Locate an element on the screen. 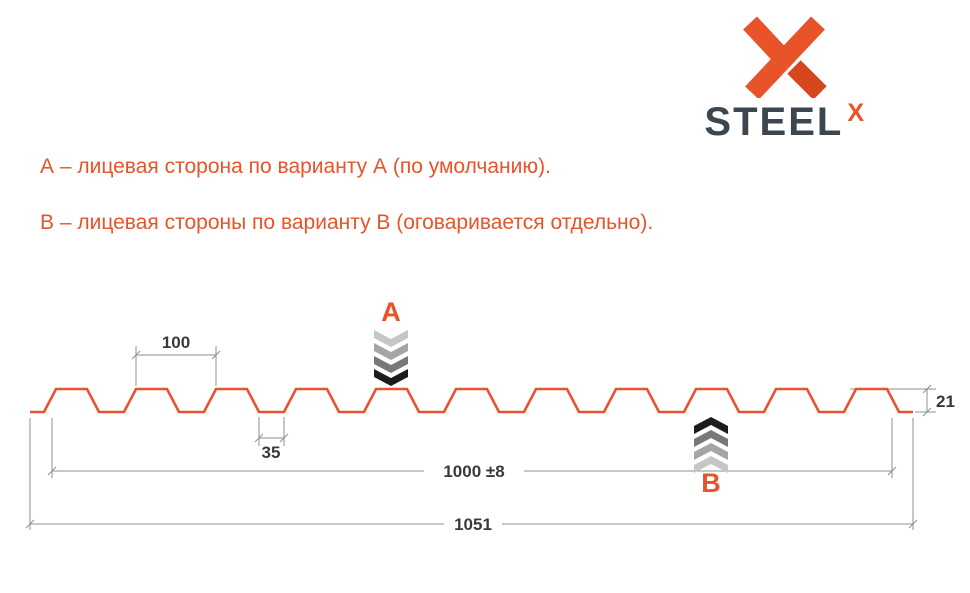 The image size is (970, 593). side-b-label: В is located at coordinates (711, 483).